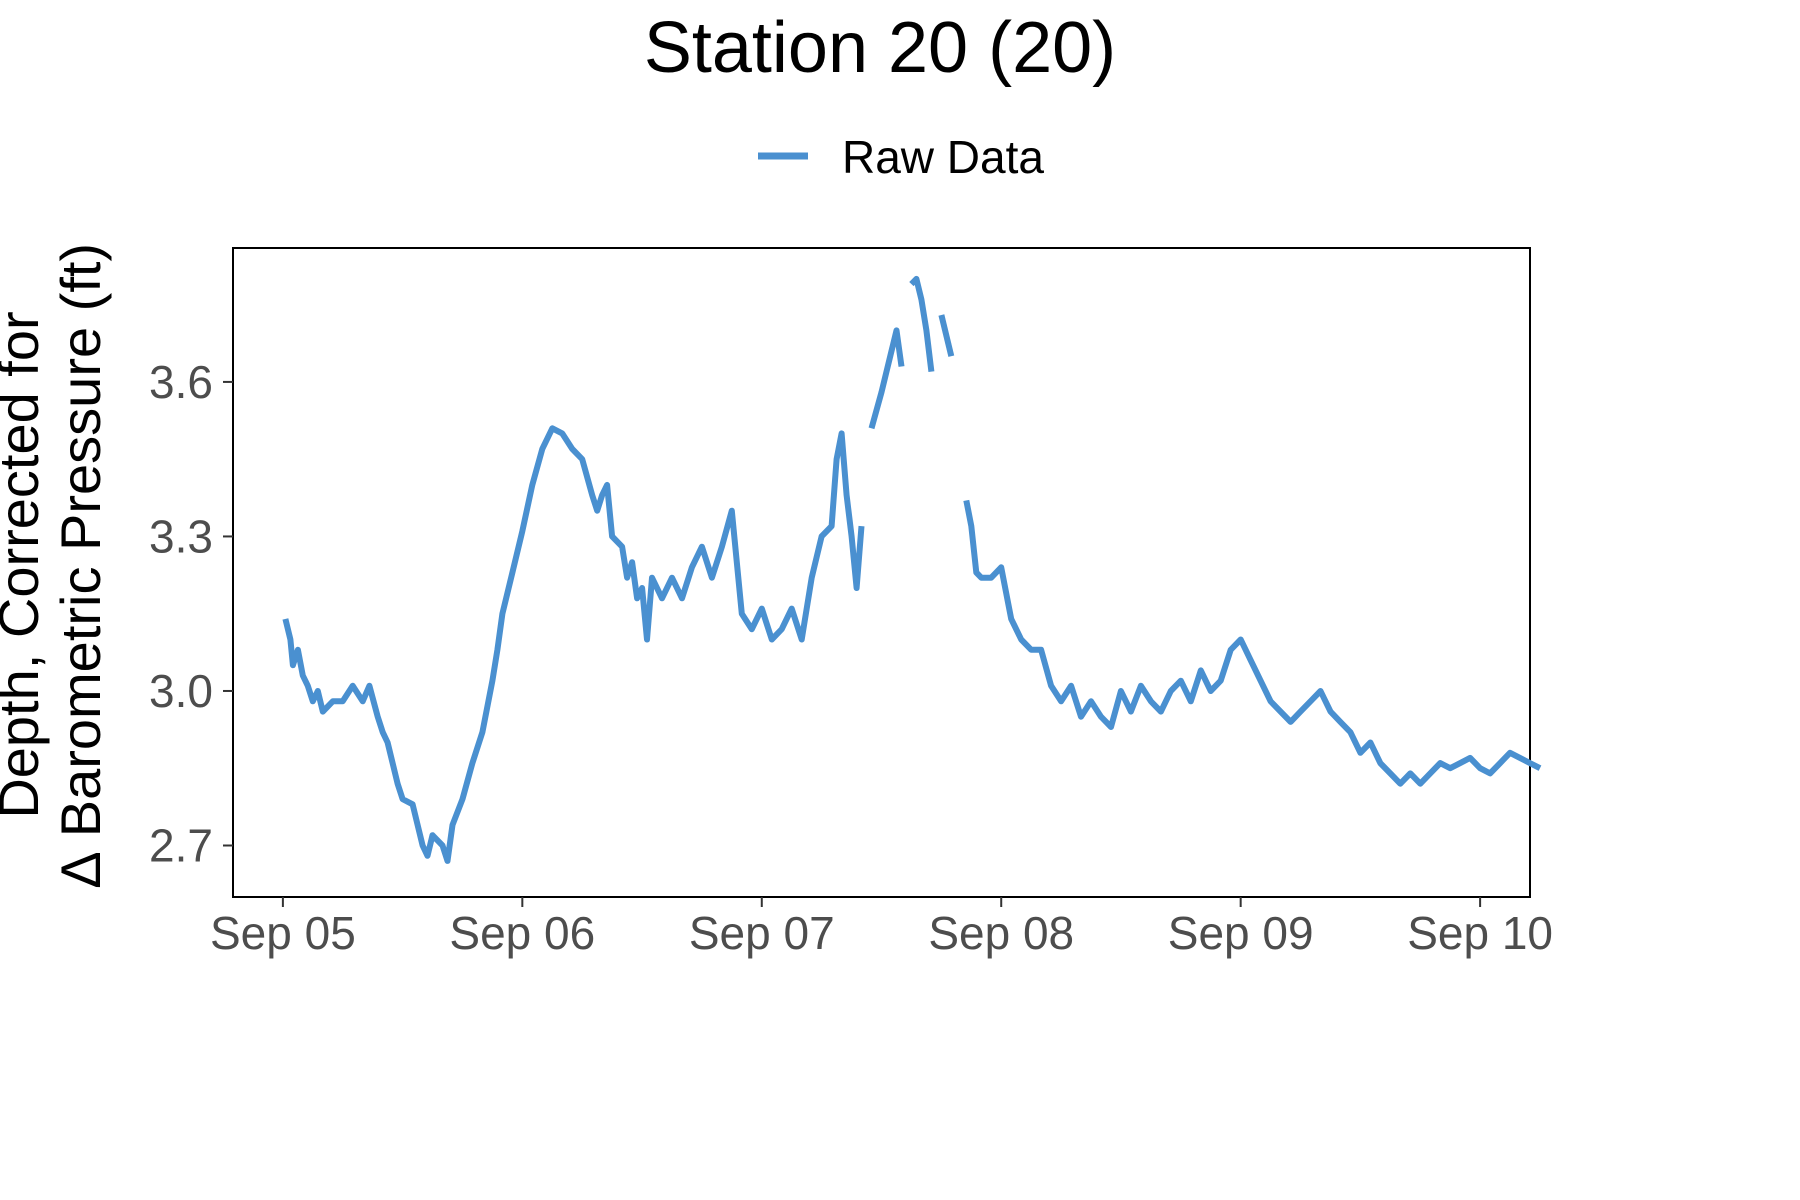 This screenshot has height=1200, width=1800. What do you see at coordinates (880, 48) in the screenshot?
I see `chart-title: Station 20 (20)` at bounding box center [880, 48].